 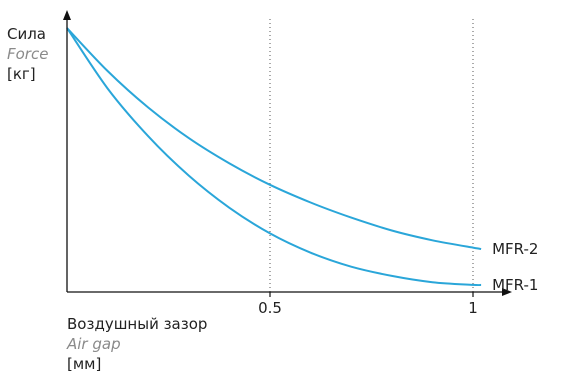 What do you see at coordinates (137, 324) in the screenshot?
I see `x-axis-label-ru: Воздушный зазор` at bounding box center [137, 324].